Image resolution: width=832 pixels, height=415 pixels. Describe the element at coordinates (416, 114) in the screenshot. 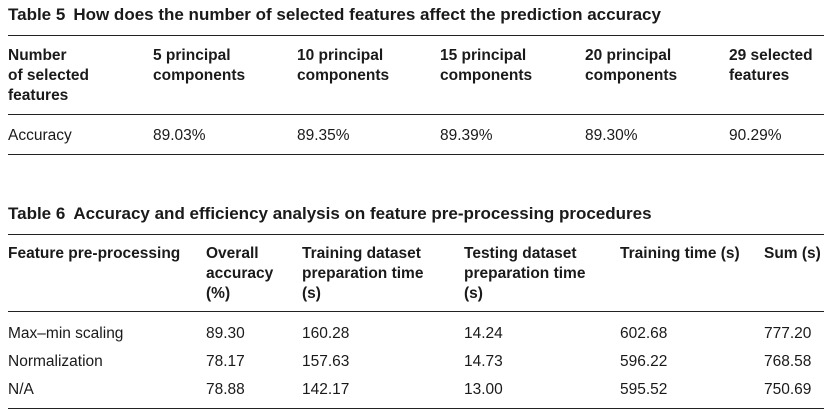

I see `table-5-header-rule` at that location.